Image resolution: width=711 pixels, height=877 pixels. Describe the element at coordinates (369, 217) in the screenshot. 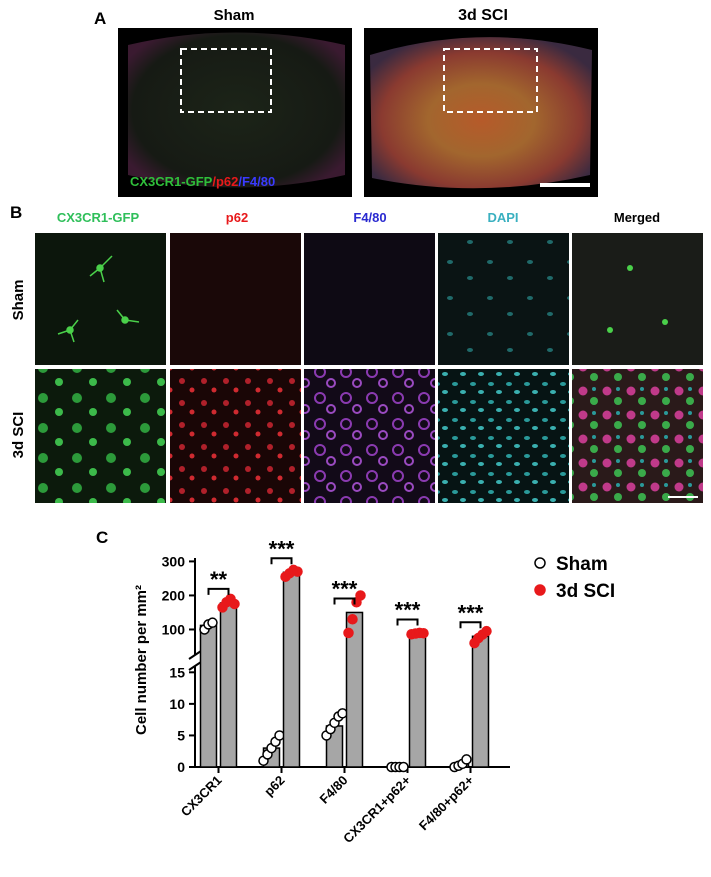

I see `column-title: F4/80` at that location.